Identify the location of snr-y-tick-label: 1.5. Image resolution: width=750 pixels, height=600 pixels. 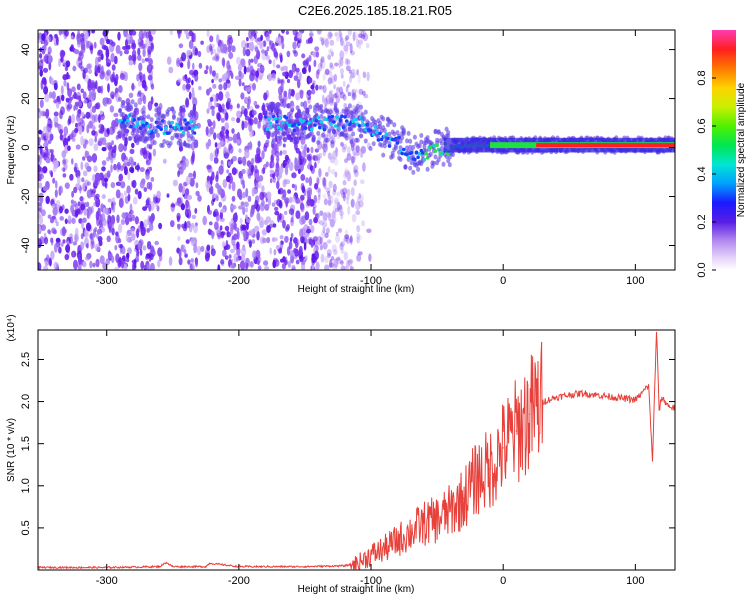
(26, 443).